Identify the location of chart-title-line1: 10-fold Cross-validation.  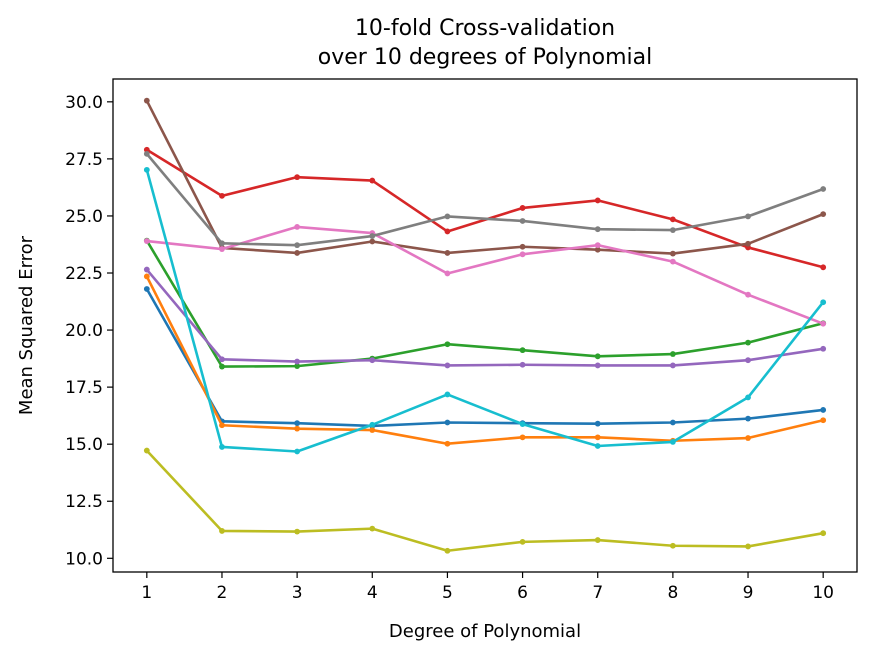
(485, 28).